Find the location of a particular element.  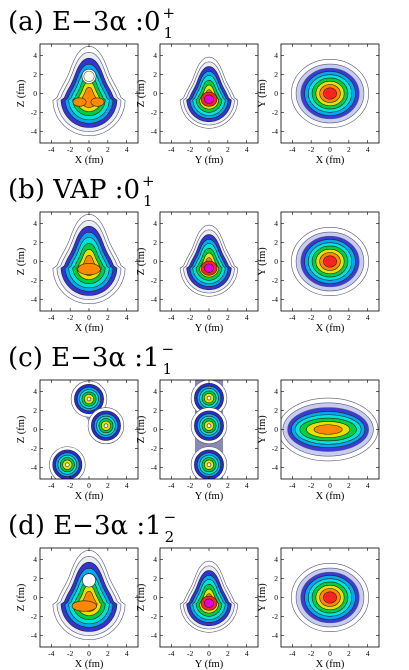

density-plot: -4 -2 0 2 4 4 2 0 -2 -4 X (fm) Z (fm) is located at coordinates (77, 608).